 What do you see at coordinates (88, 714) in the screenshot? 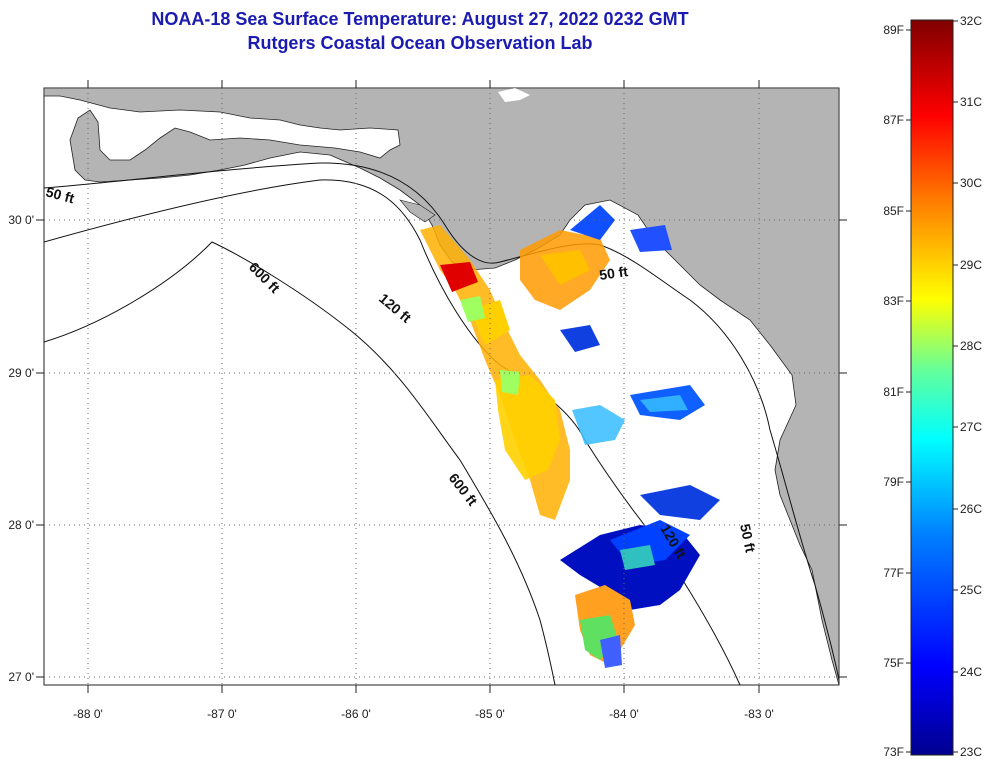
I see `lon-tick-label: -88 0'` at bounding box center [88, 714].